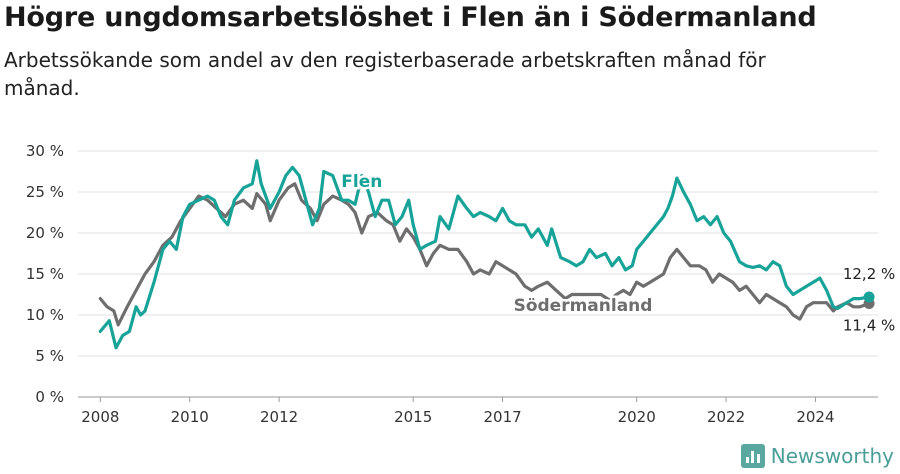 Image resolution: width=900 pixels, height=474 pixels. What do you see at coordinates (45, 315) in the screenshot?
I see `y-tick-label: 10 %` at bounding box center [45, 315].